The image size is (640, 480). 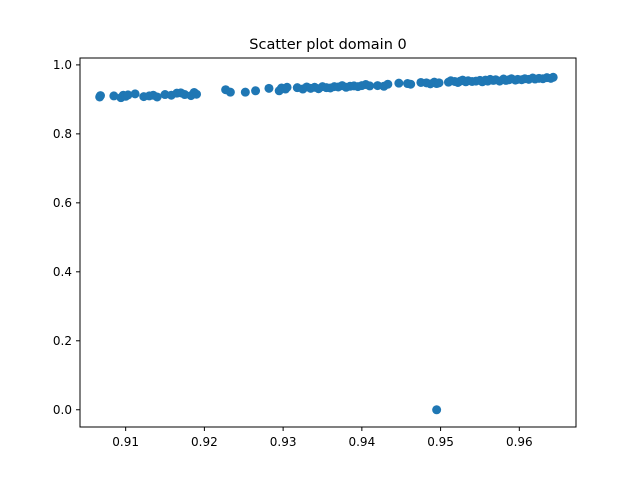 What do you see at coordinates (62, 65) in the screenshot?
I see `y-tick-label: 1.0` at bounding box center [62, 65].